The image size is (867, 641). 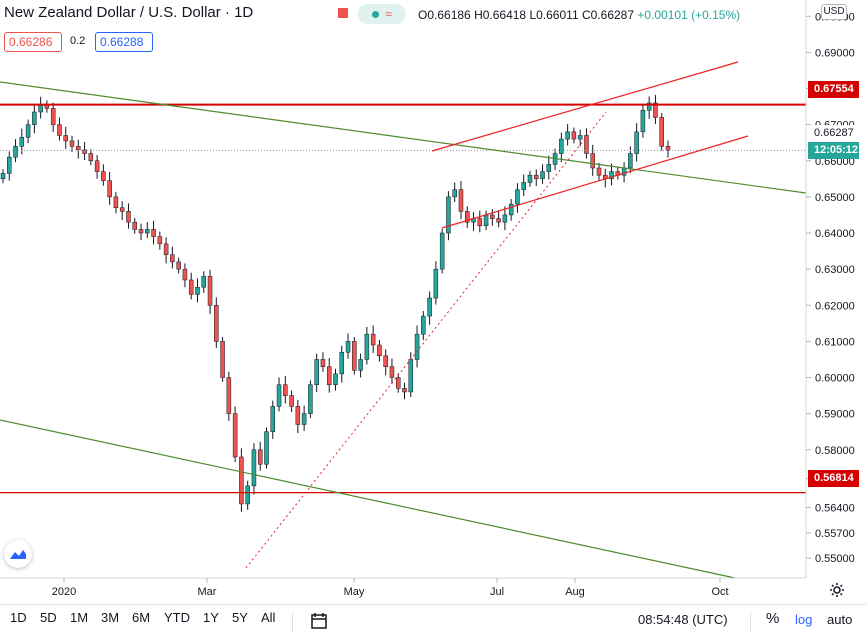 What do you see at coordinates (382, 14) in the screenshot?
I see `indicator-toggle: ≈` at bounding box center [382, 14].